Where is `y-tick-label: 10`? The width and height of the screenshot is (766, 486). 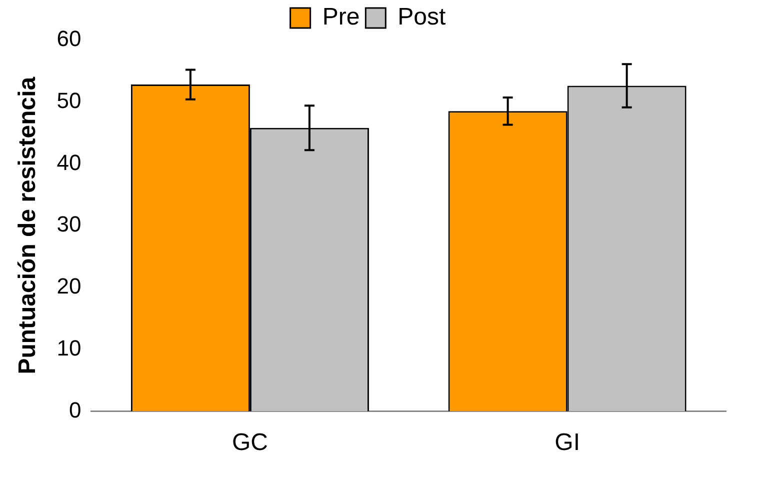 y-tick-label: 10 is located at coordinates (69, 347).